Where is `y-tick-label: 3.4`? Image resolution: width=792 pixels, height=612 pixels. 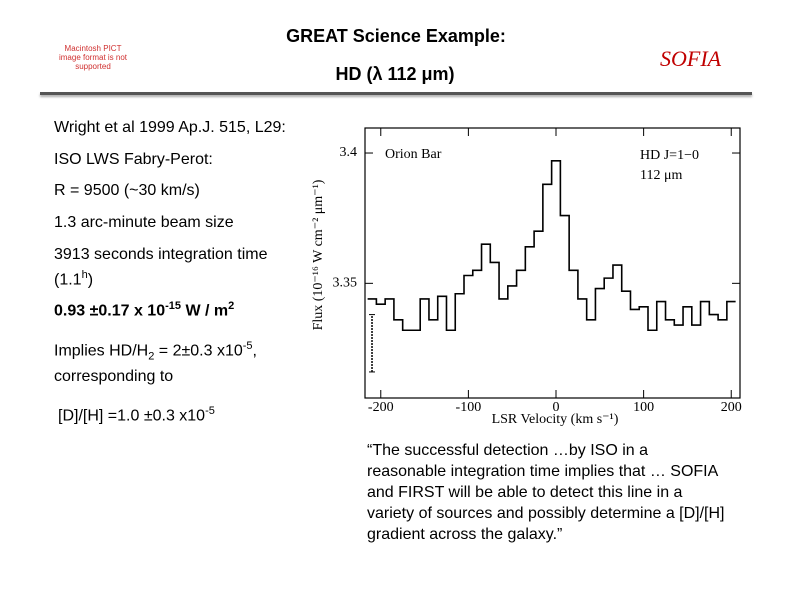
y-tick-label: 3.4 is located at coordinates (349, 152).